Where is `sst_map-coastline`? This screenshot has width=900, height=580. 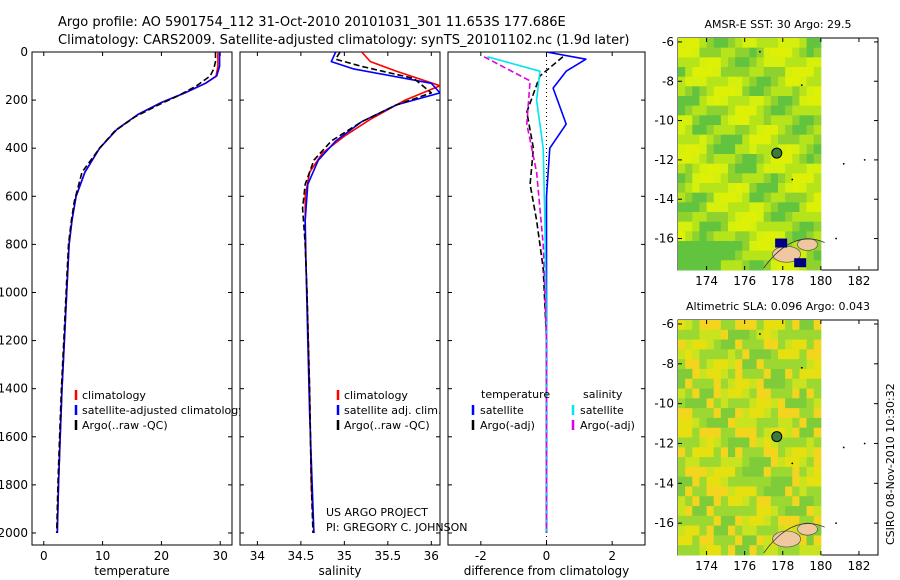 sst_map-coastline is located at coordinates (794, 253).